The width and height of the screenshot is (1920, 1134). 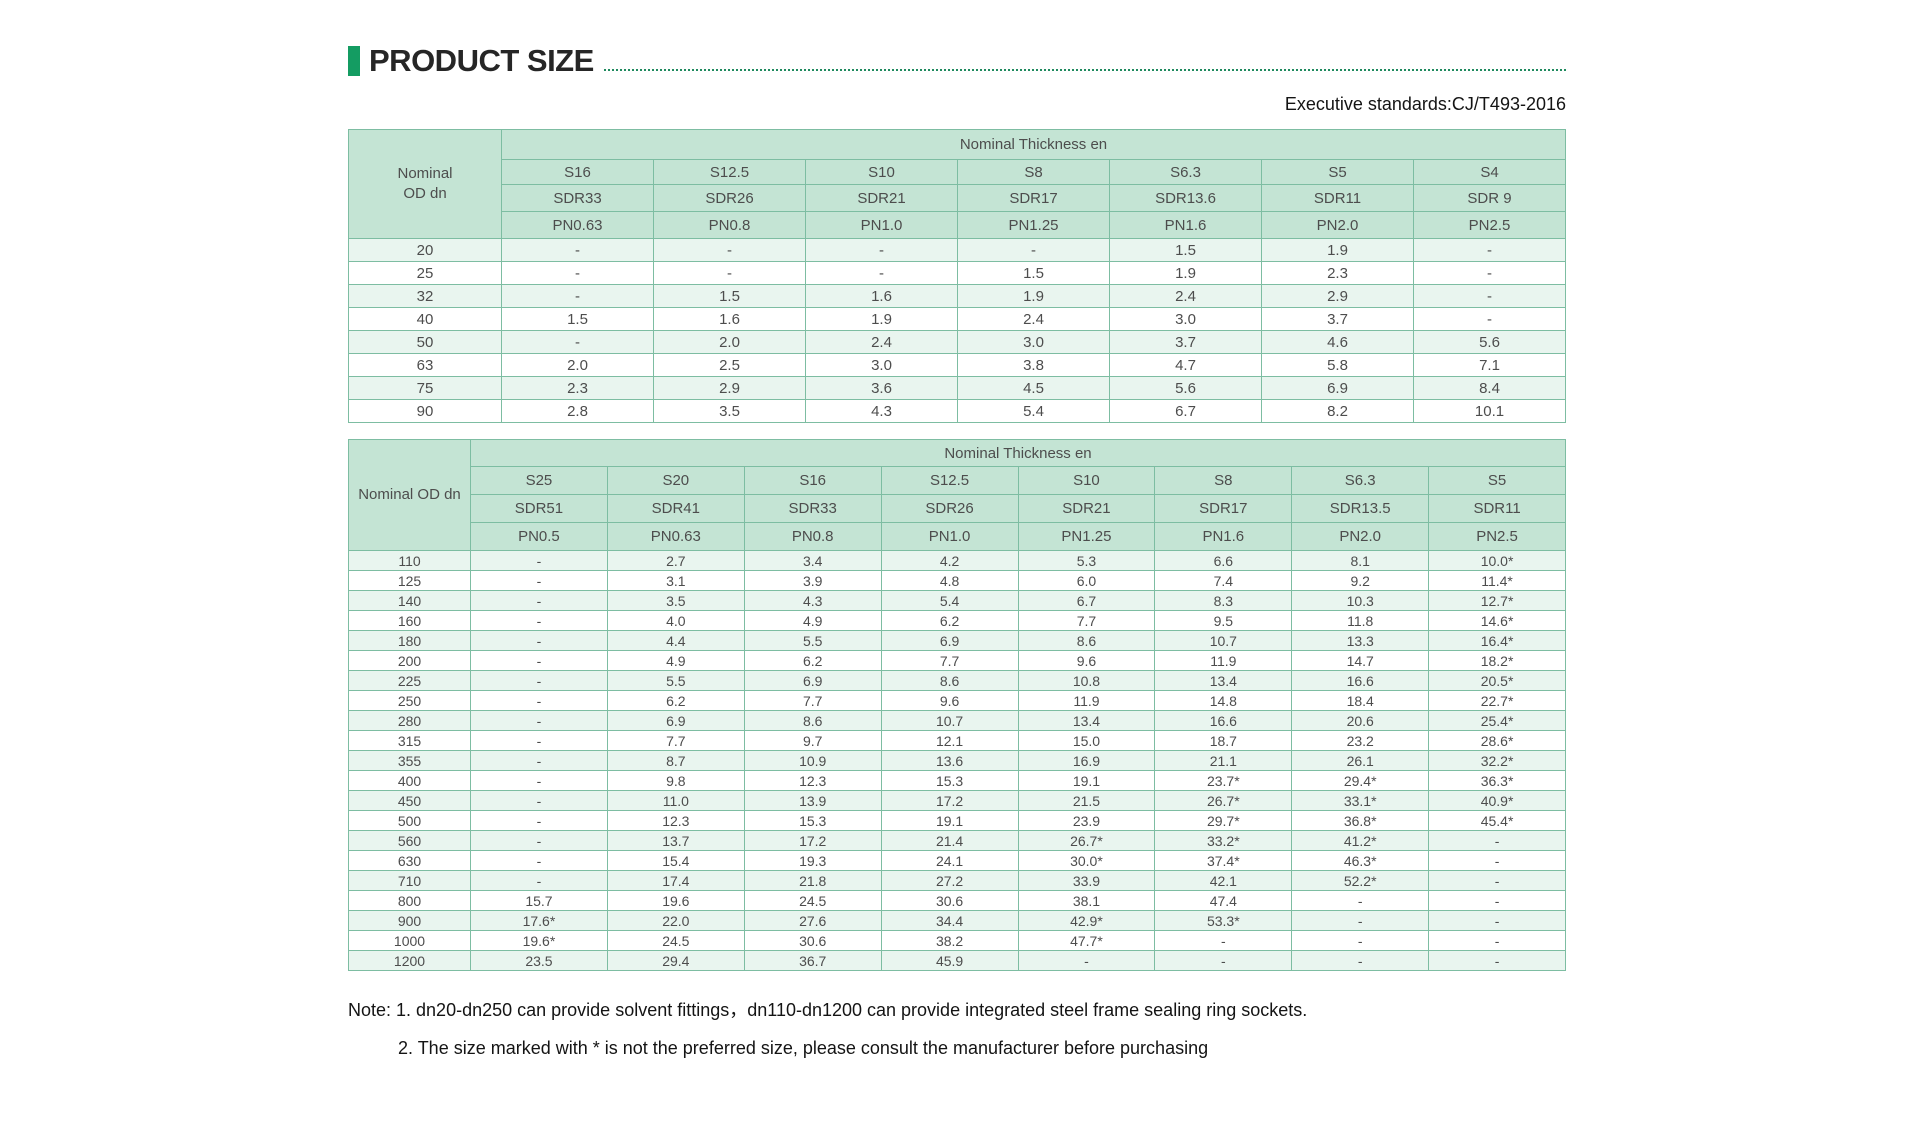 I want to click on thickness-cell: 17.6*, so click(x=539, y=921).